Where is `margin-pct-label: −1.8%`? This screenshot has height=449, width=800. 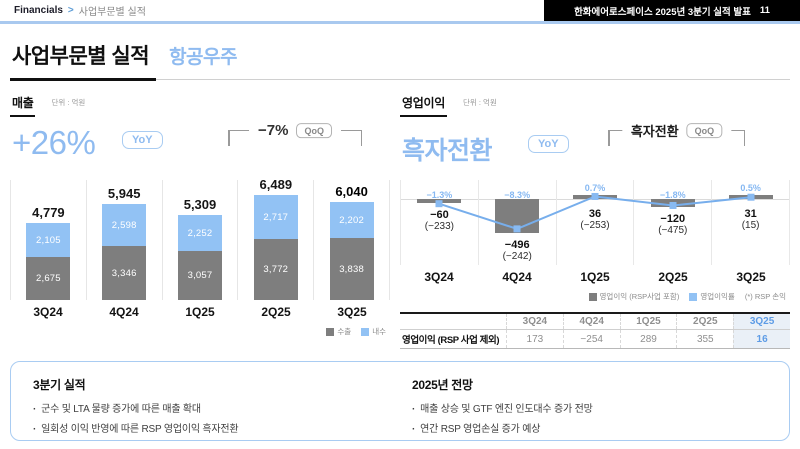
margin-pct-label: −1.8% is located at coordinates (672, 195).